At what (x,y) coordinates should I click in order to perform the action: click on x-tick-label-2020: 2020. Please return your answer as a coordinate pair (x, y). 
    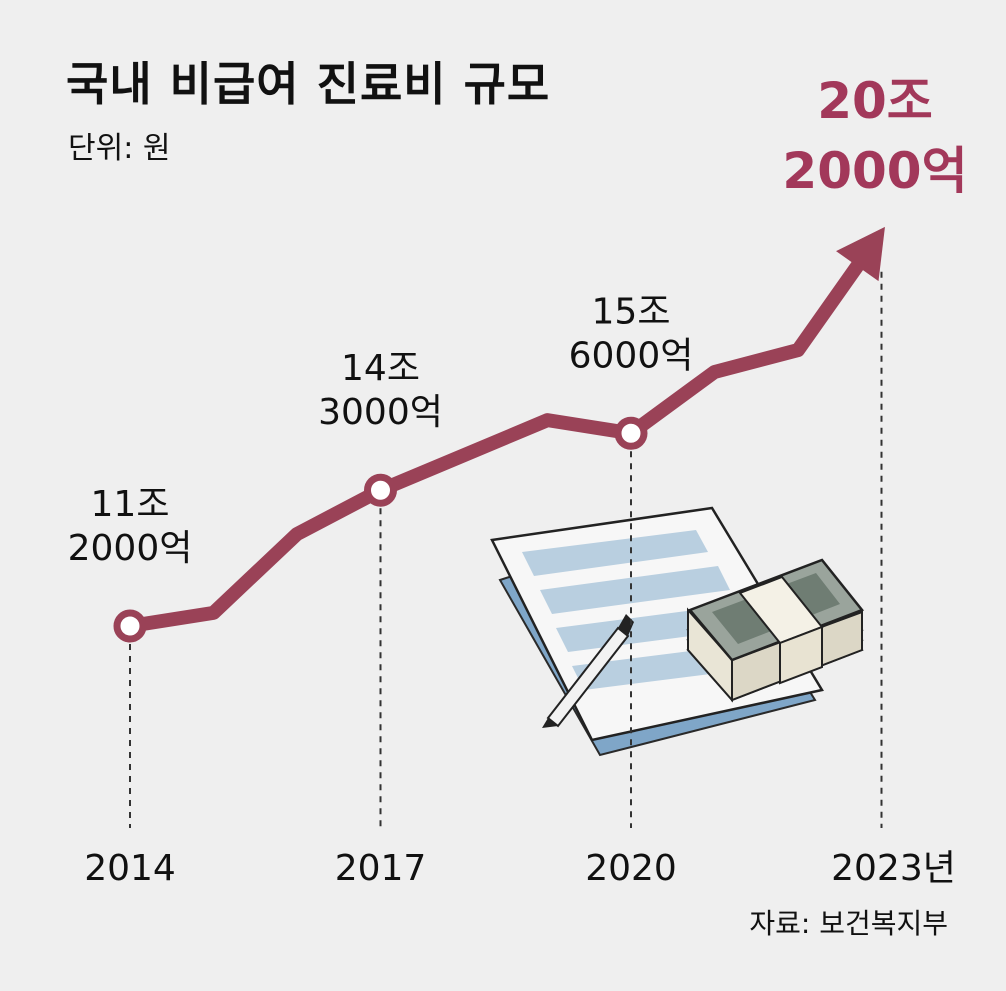
    Looking at the image, I should click on (631, 868).